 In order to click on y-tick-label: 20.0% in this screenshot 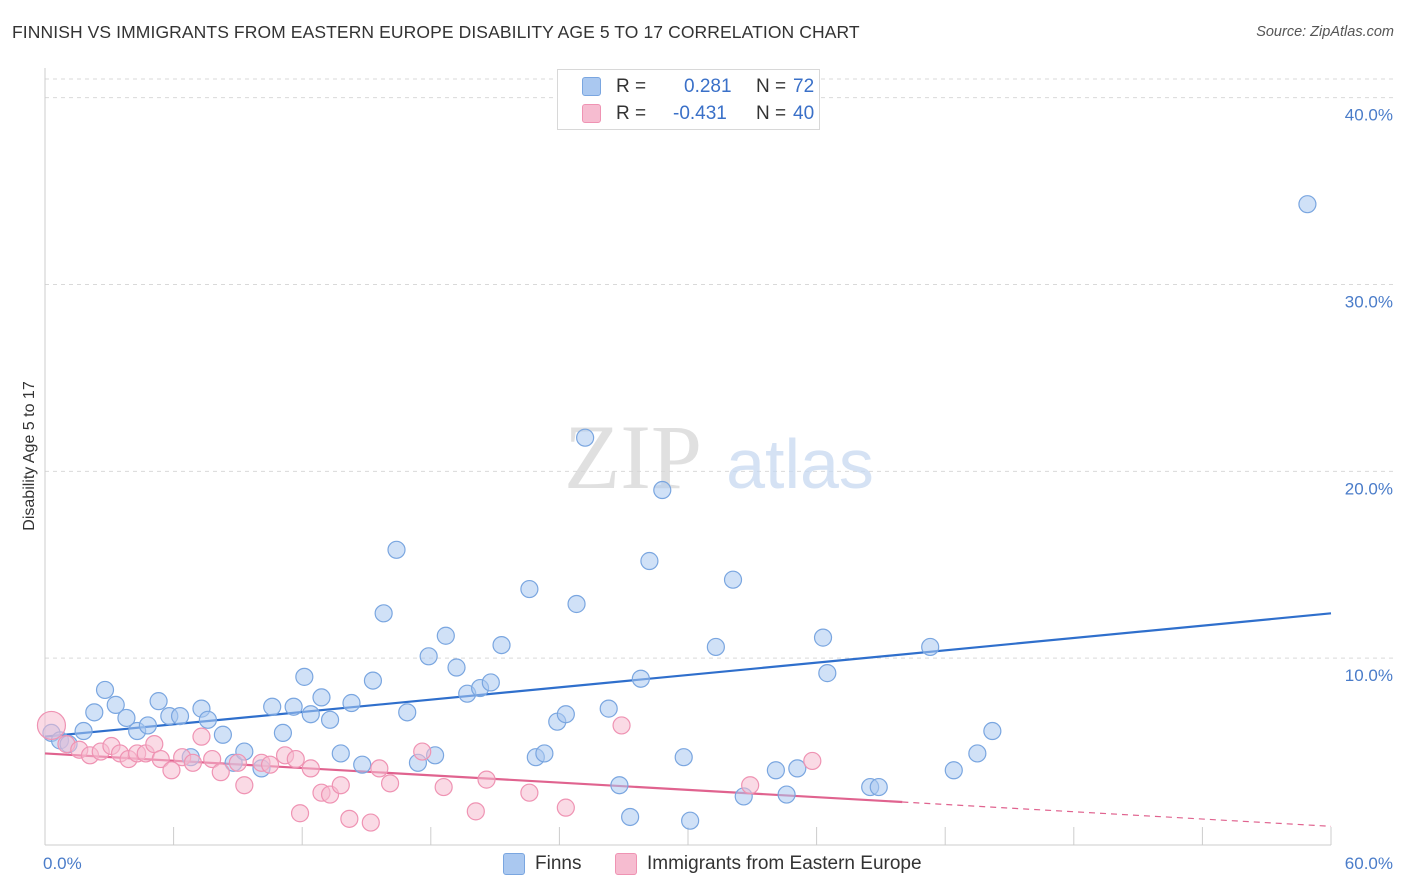, I will do `click(1369, 488)`.